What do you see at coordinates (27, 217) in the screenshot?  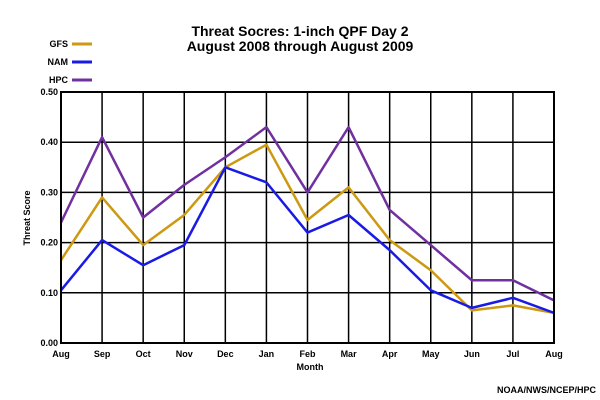 I see `y-axis-label: Threat Score` at bounding box center [27, 217].